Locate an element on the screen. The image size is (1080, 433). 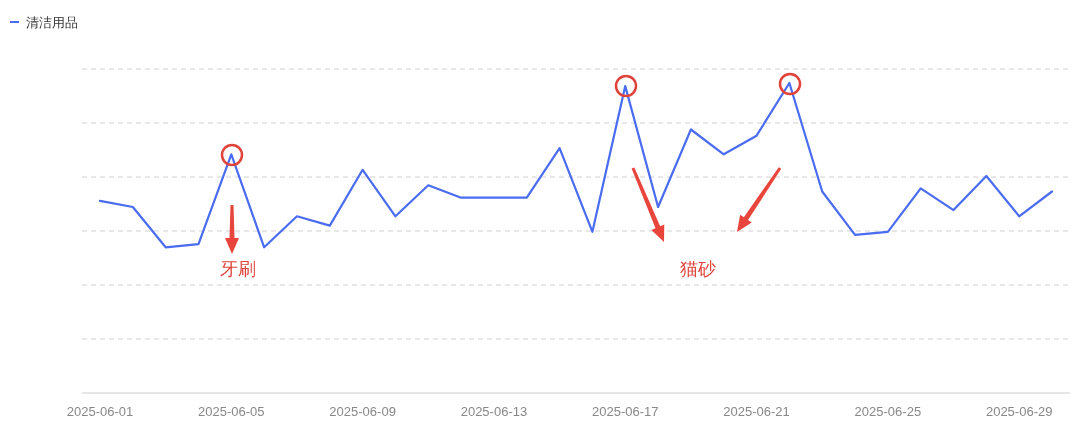
x-tick-label: 2025-06-13 is located at coordinates (494, 411).